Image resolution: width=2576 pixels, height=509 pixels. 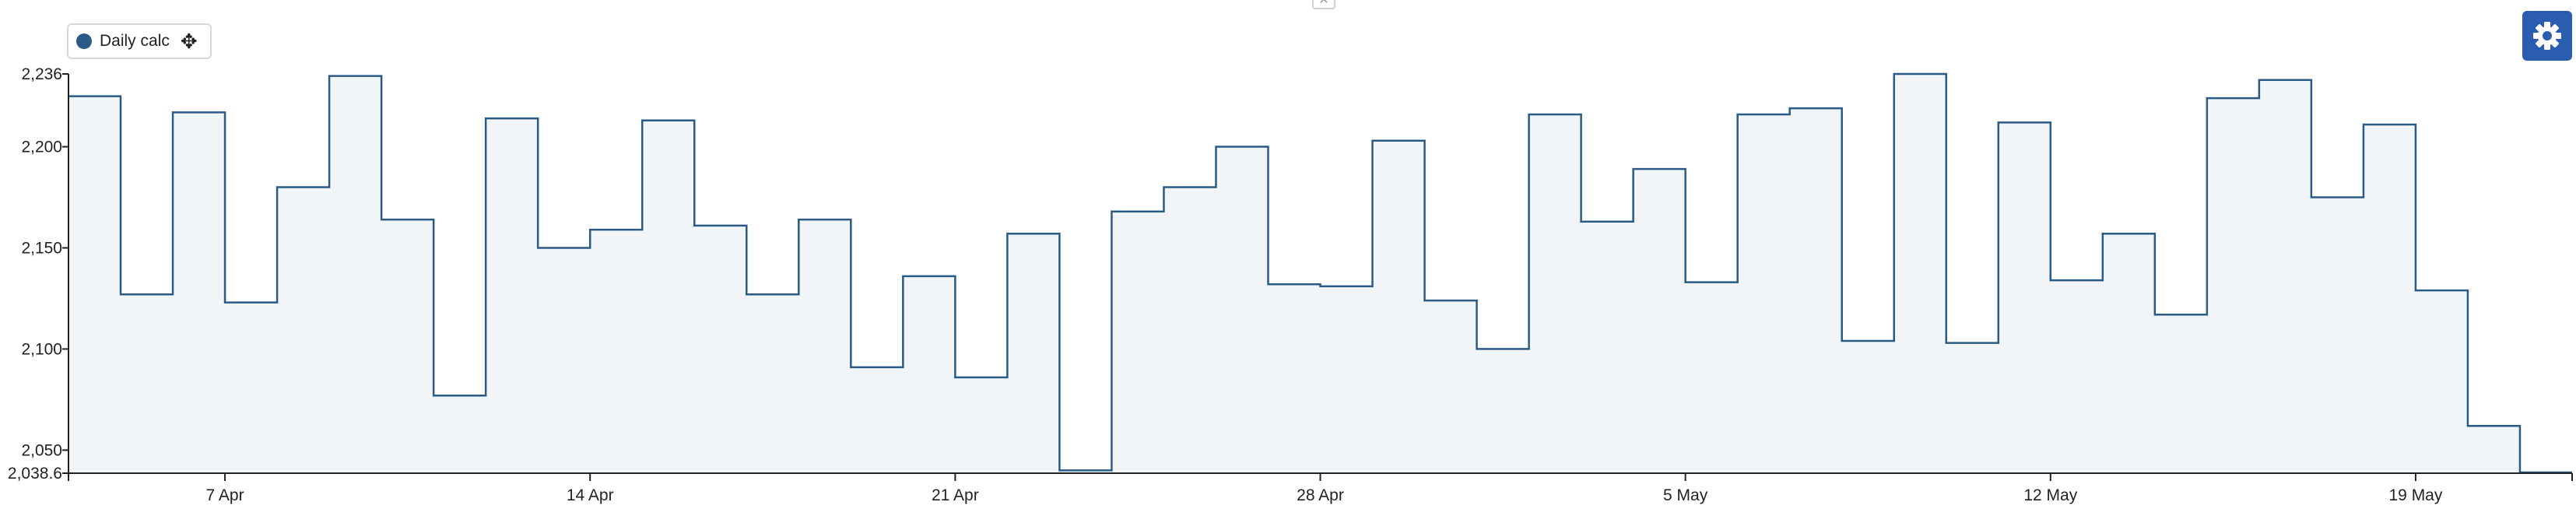 What do you see at coordinates (1321, 495) in the screenshot?
I see `x-tick-label: 28 Apr` at bounding box center [1321, 495].